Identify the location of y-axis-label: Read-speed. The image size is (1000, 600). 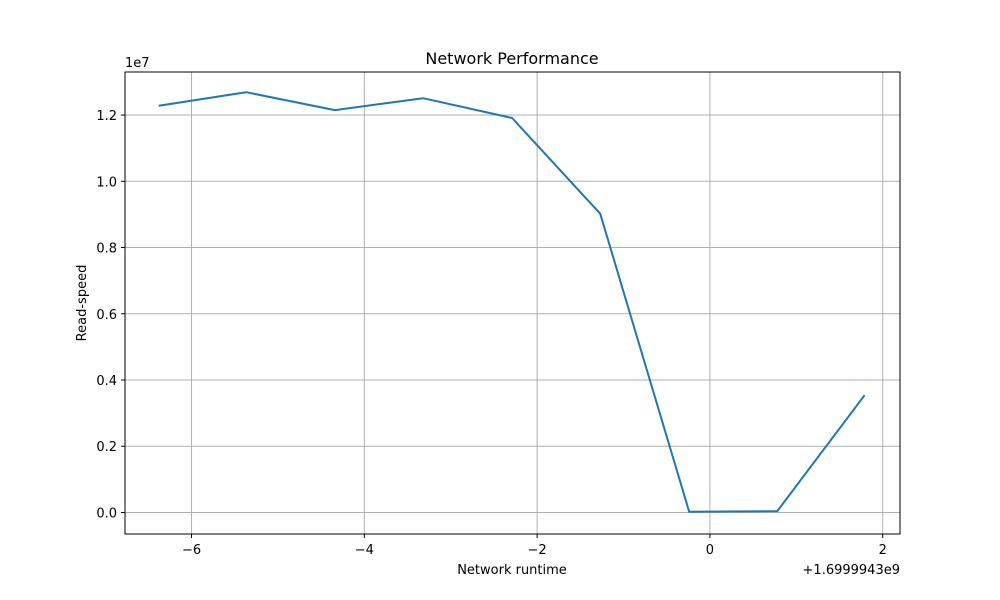
(82, 303).